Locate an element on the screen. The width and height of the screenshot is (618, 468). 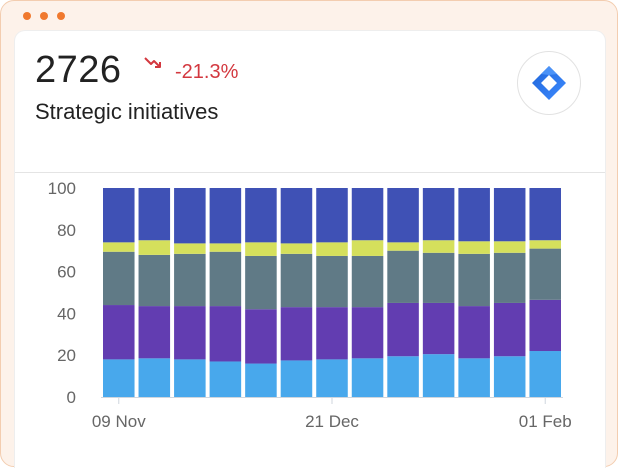
x-tick-label: 21 Dec is located at coordinates (332, 421).